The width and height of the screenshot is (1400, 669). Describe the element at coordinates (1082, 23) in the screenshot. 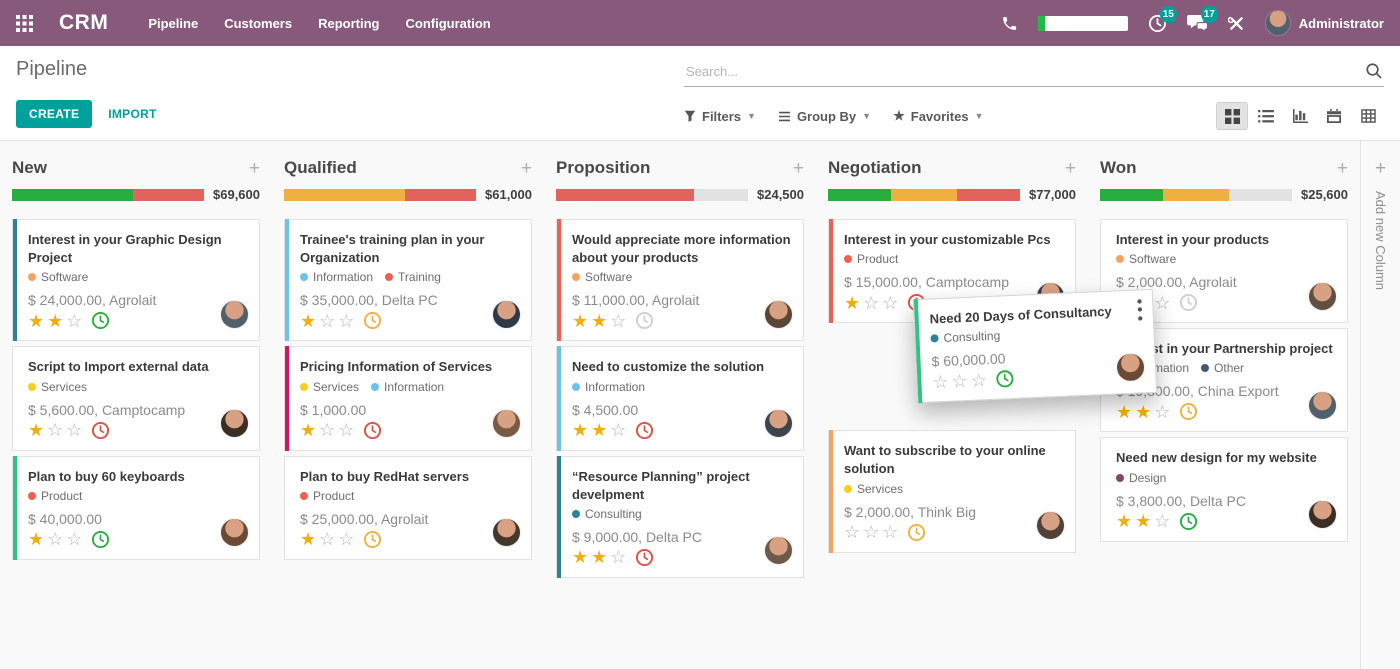

I see `systray-meter` at that location.